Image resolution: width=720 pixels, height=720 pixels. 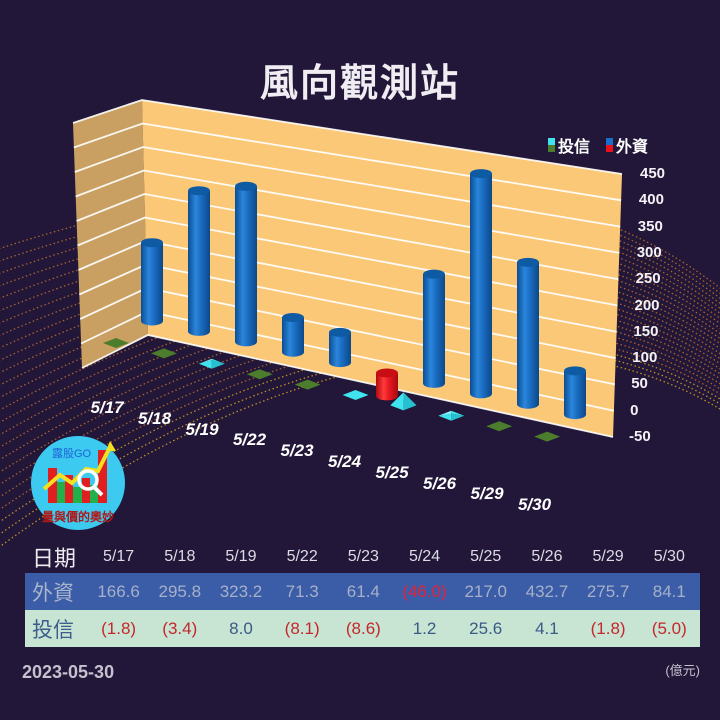 What do you see at coordinates (68, 672) in the screenshot?
I see `report-date: 2023-05-30` at bounding box center [68, 672].